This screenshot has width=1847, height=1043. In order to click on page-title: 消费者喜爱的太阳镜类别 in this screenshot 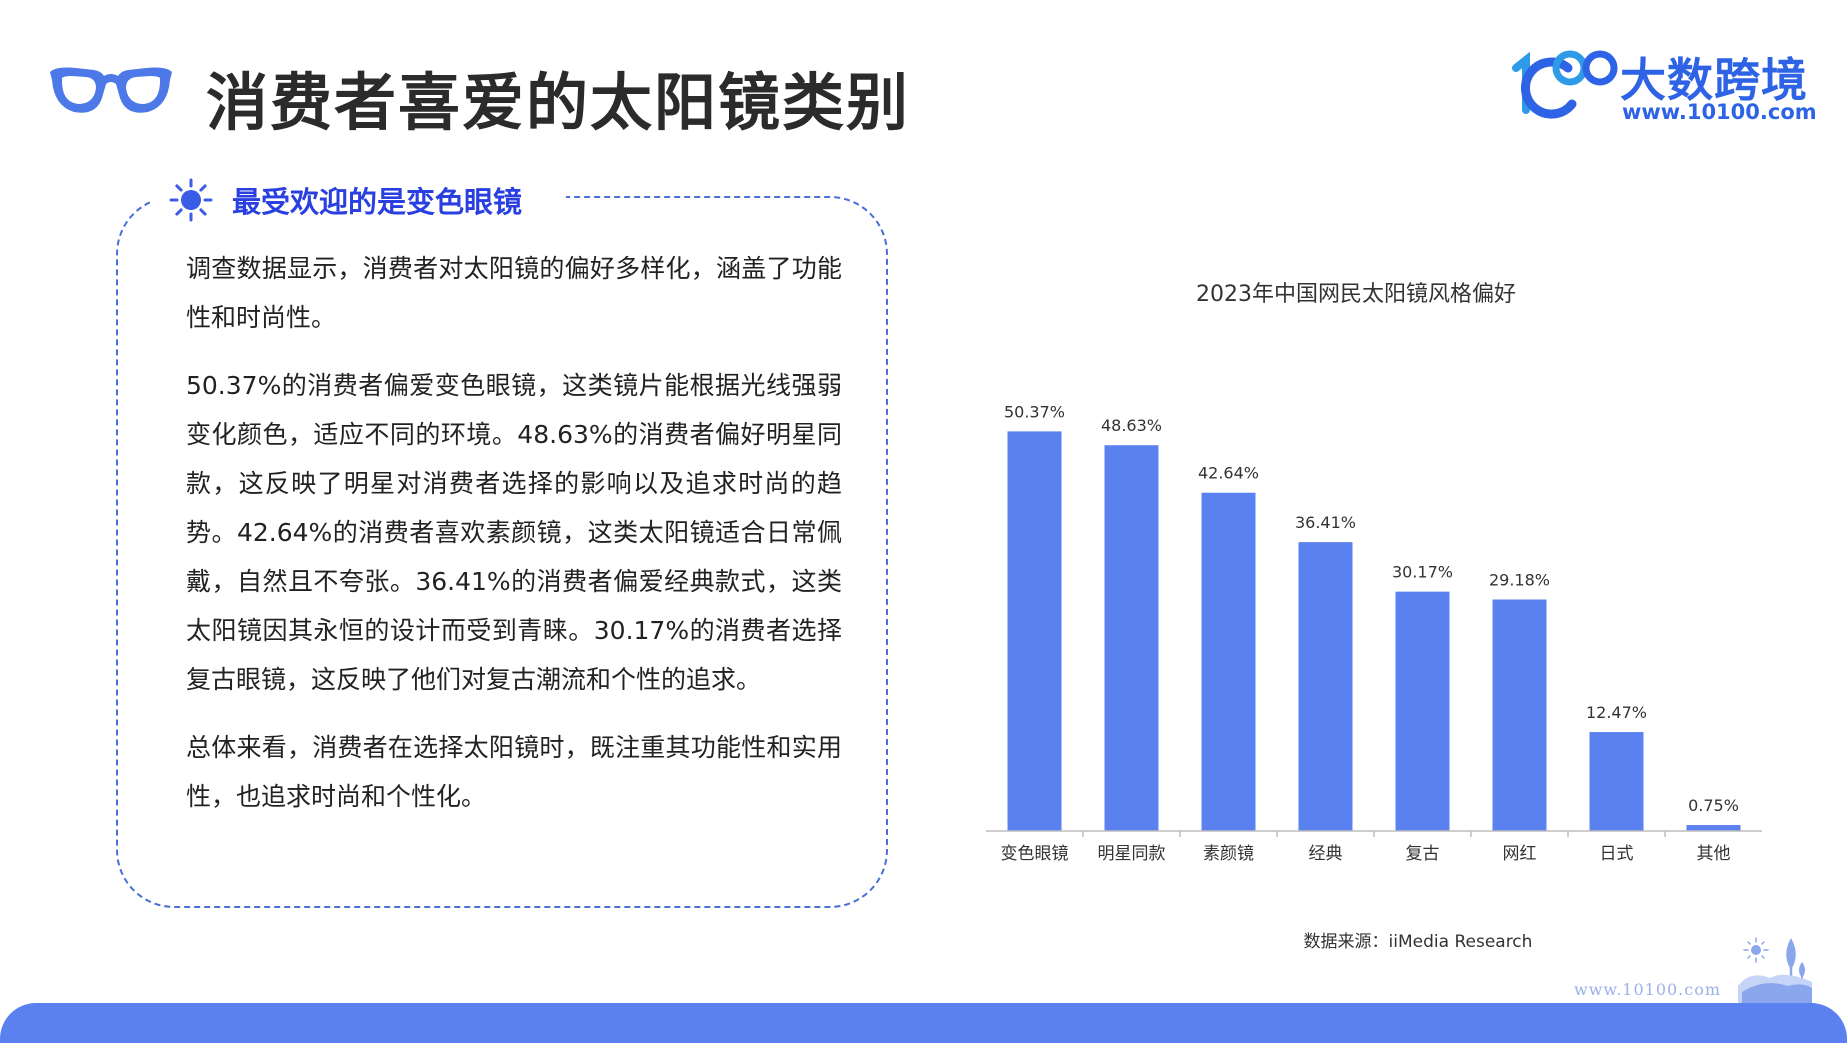, I will do `click(558, 102)`.